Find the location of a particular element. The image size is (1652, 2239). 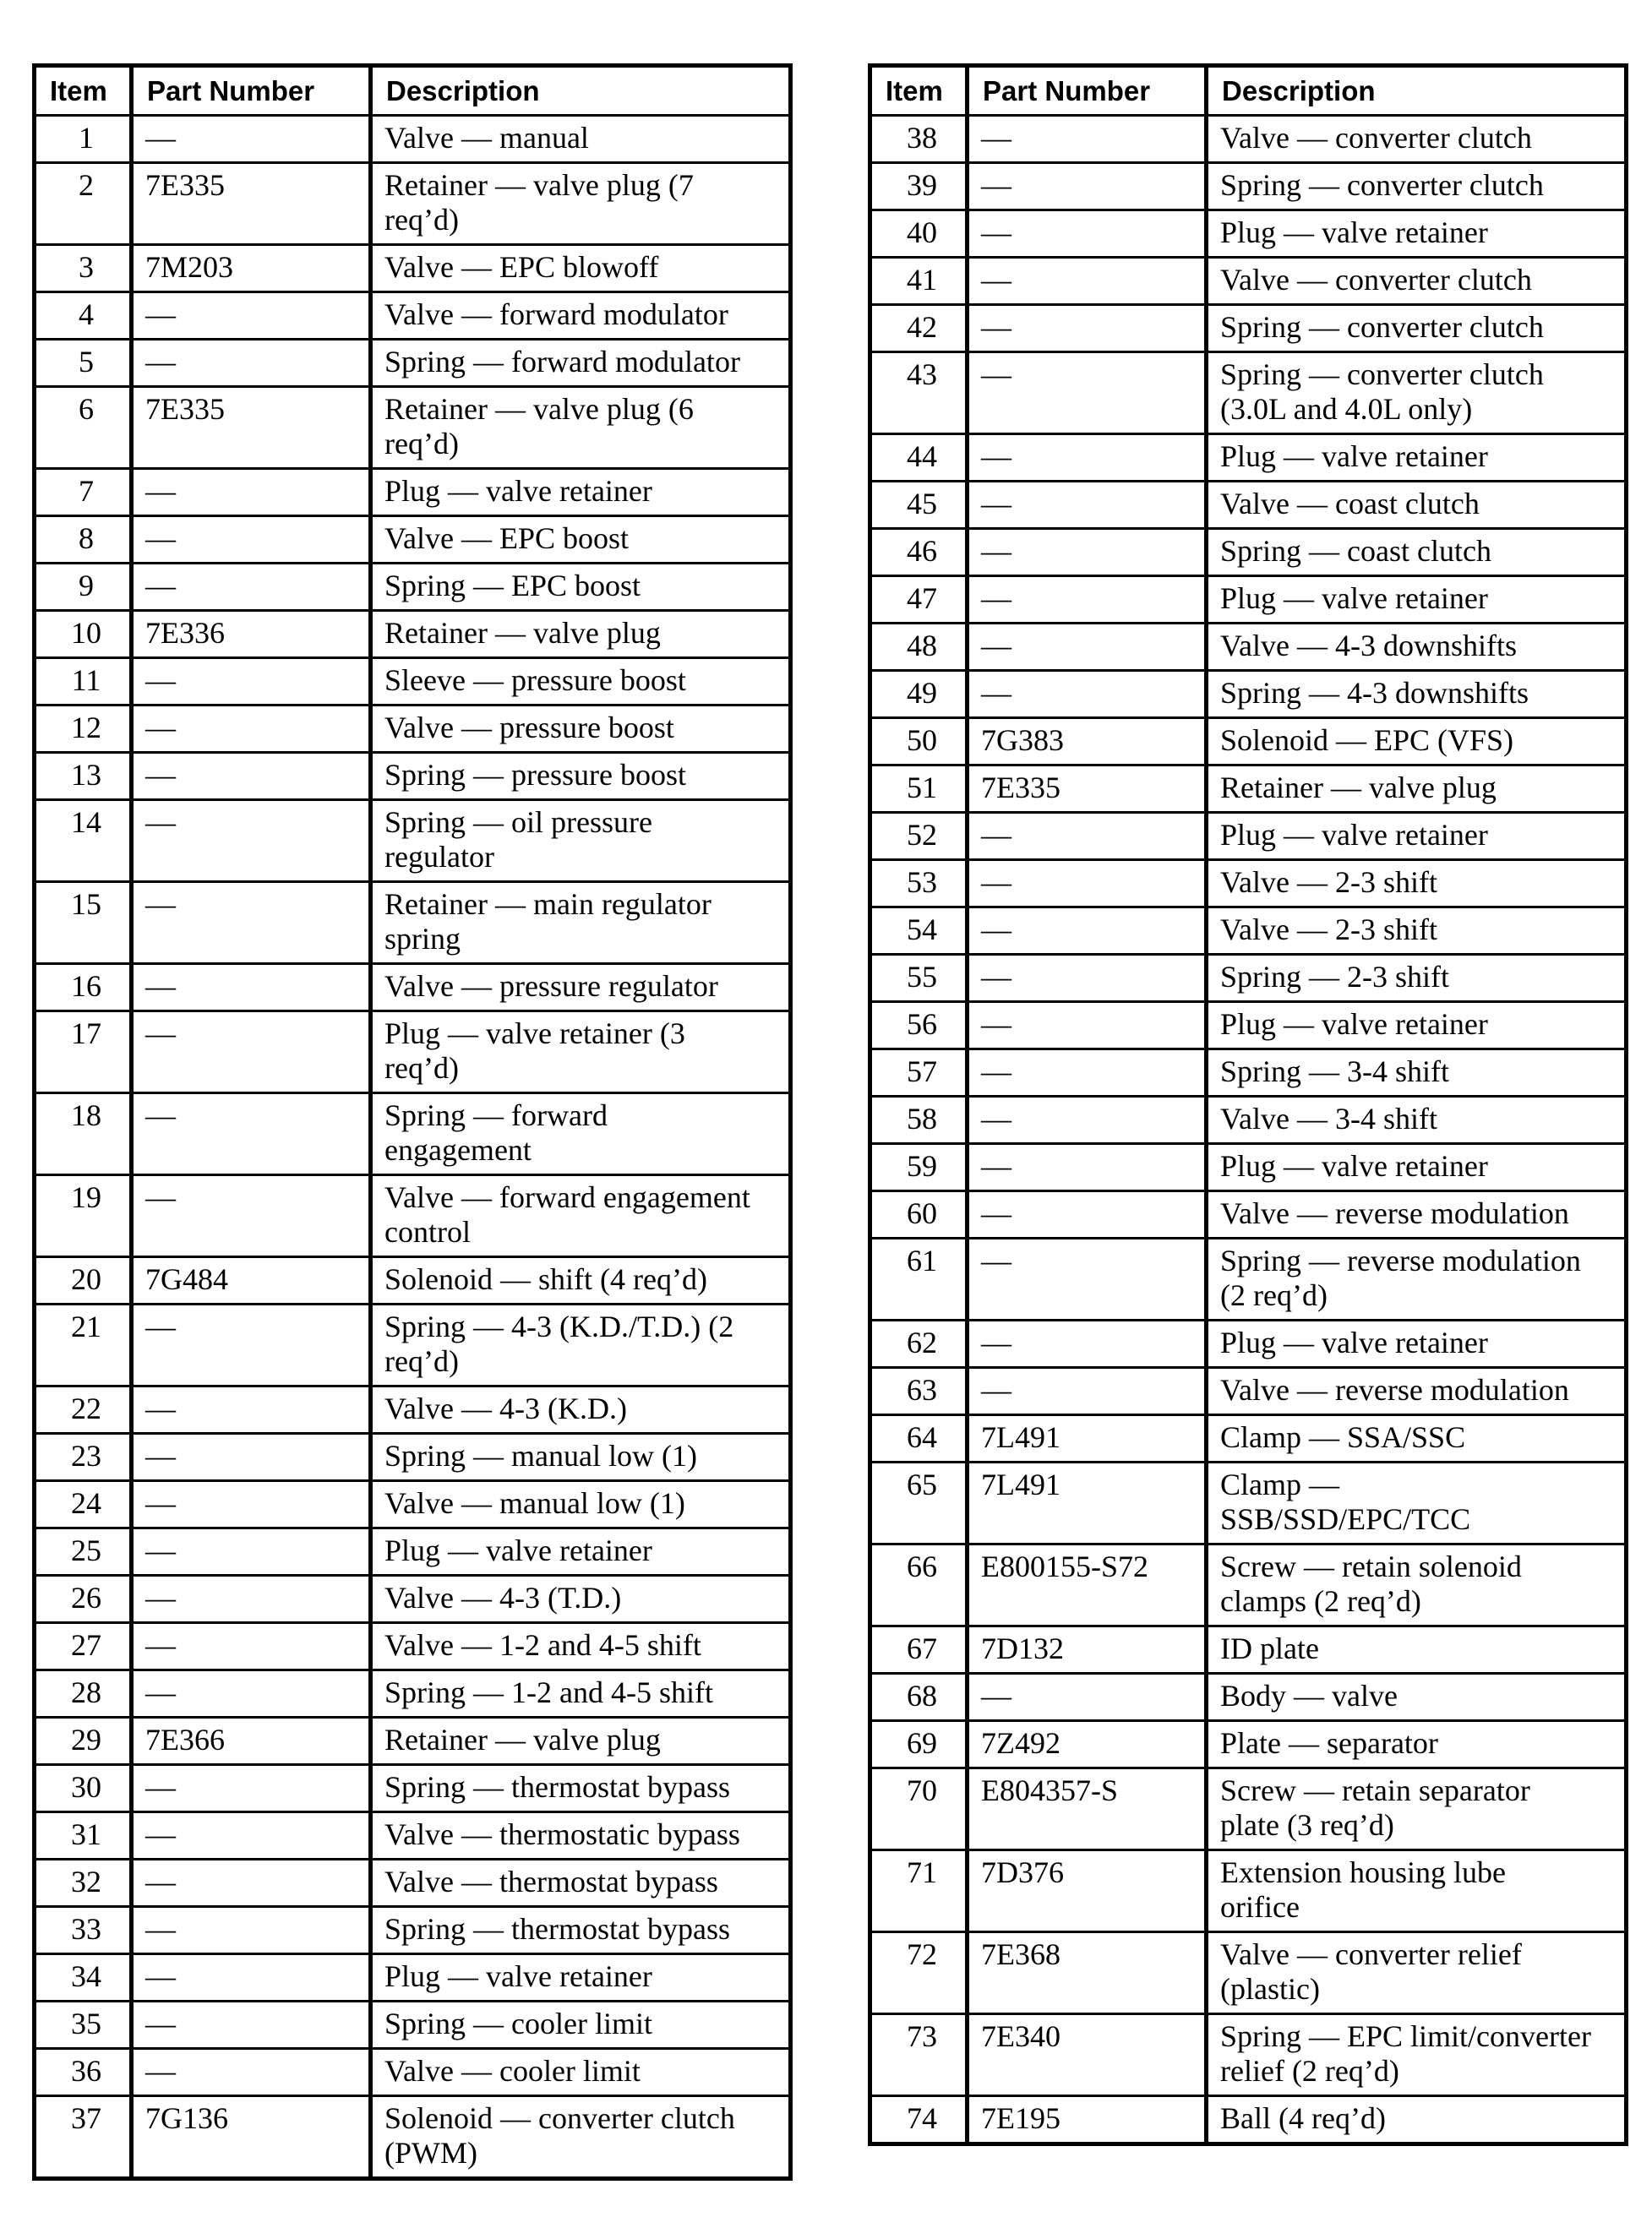

table-row: 23— Spring — manual low (1) is located at coordinates (413, 1457).